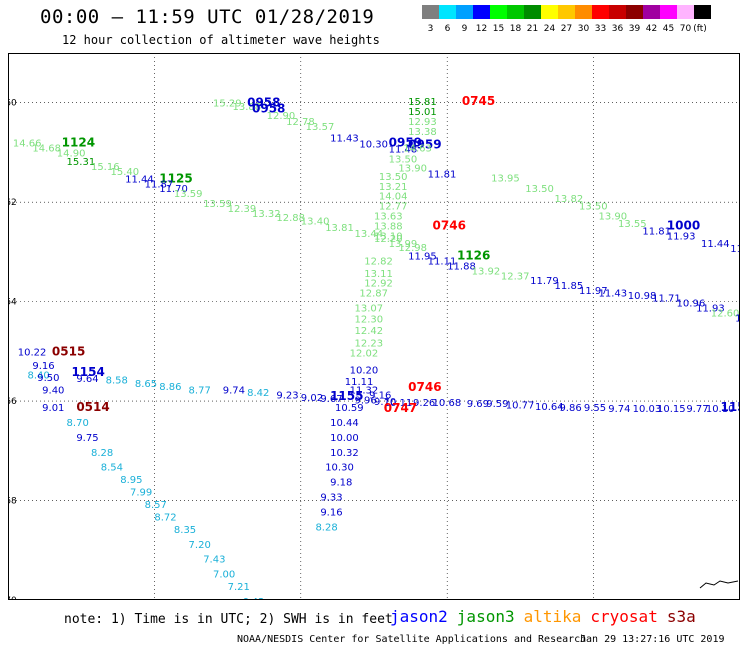 This screenshot has width=740, height=650. What do you see at coordinates (725, 314) in the screenshot?
I see `wave-height-value: 12.60` at bounding box center [725, 314].